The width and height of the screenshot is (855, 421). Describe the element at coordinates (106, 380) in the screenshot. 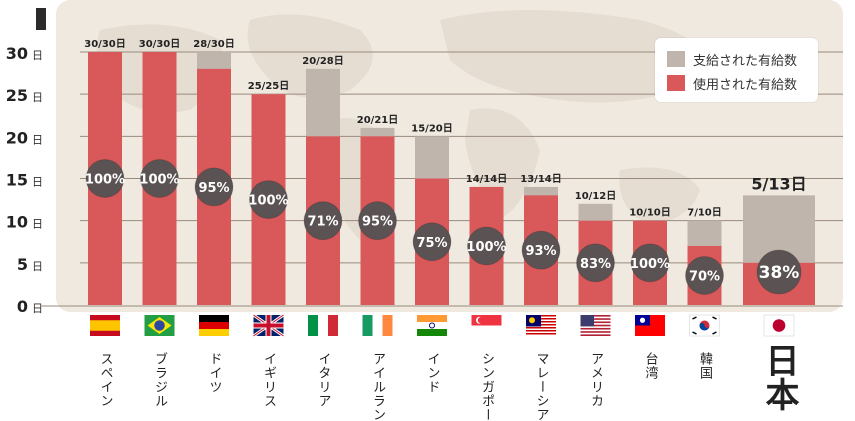

I see `category-label: スペイン` at that location.